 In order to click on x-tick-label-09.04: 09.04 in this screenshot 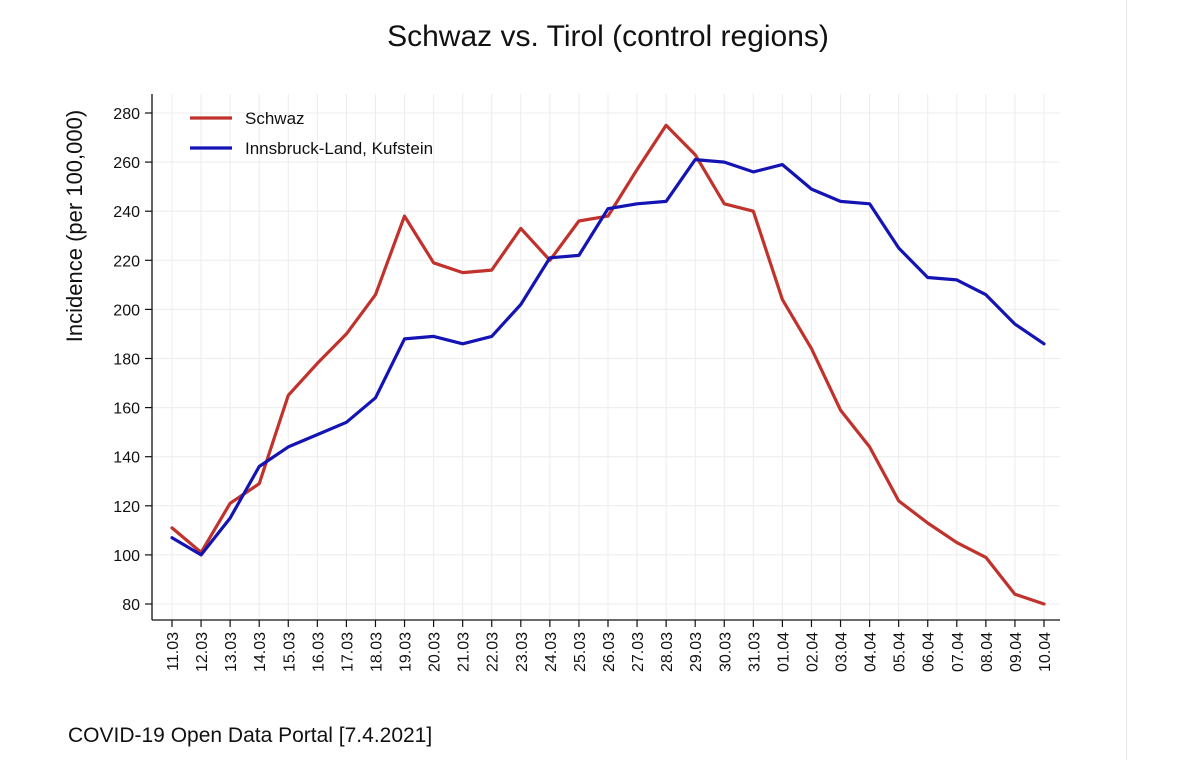, I will do `click(1016, 652)`.